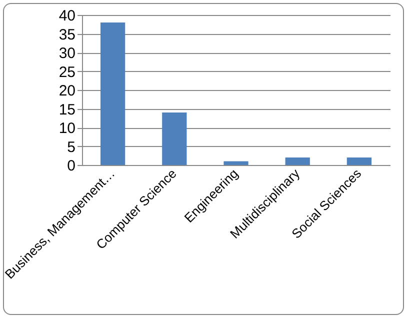 This screenshot has width=409, height=320. I want to click on y-tick-label: 30, so click(67, 53).